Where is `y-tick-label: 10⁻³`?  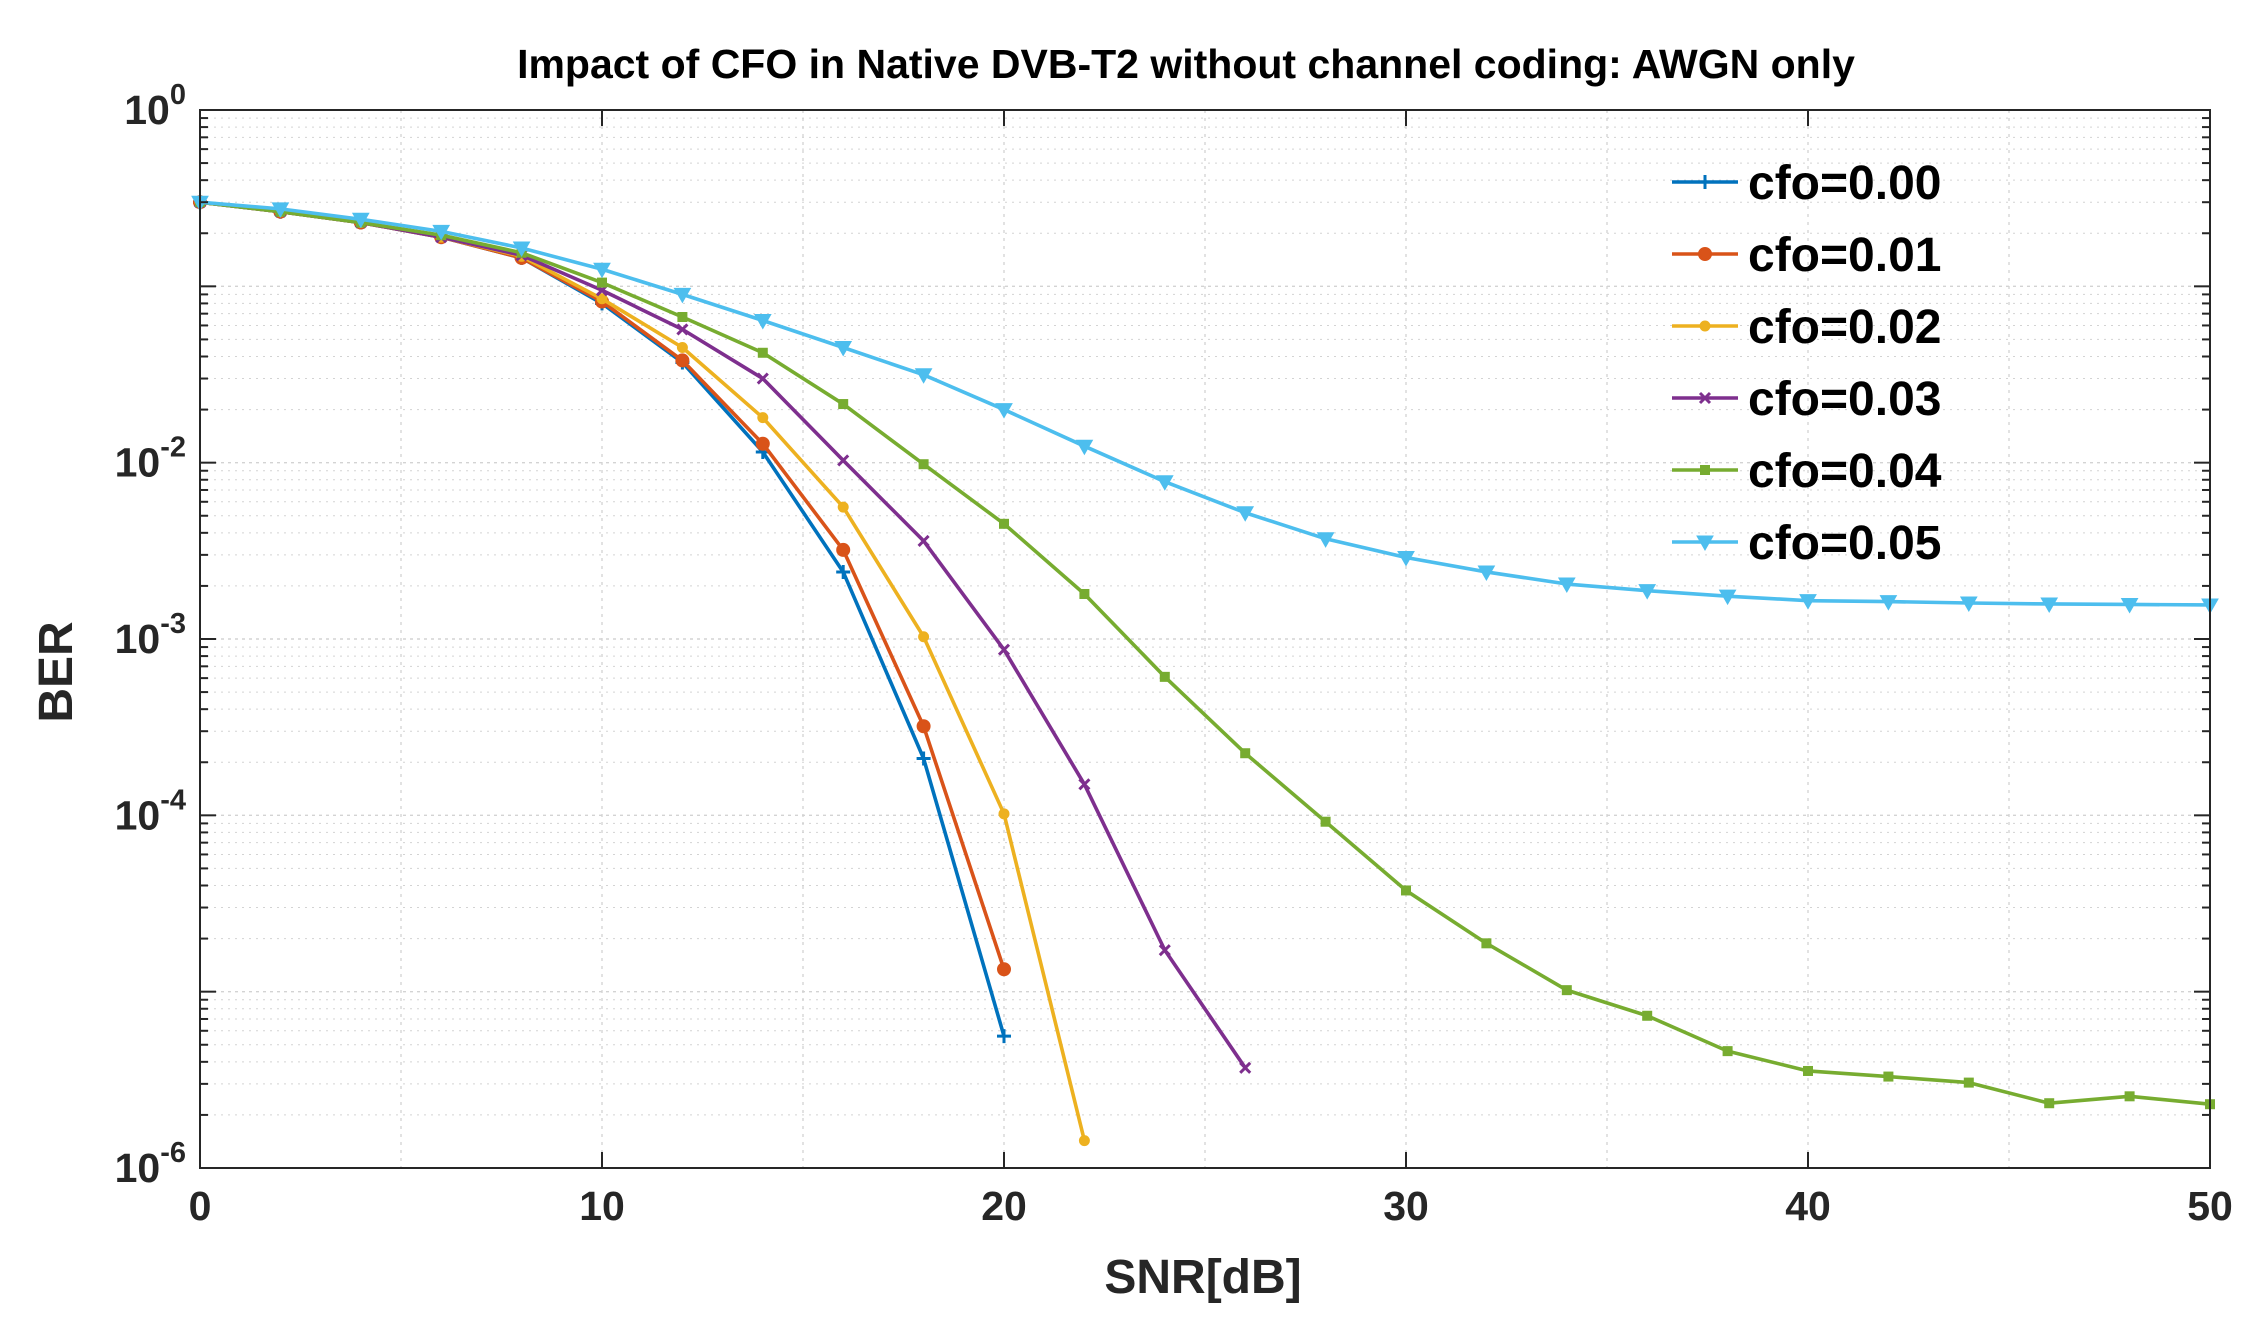
y-tick-label: 10⁻³ is located at coordinates (150, 635).